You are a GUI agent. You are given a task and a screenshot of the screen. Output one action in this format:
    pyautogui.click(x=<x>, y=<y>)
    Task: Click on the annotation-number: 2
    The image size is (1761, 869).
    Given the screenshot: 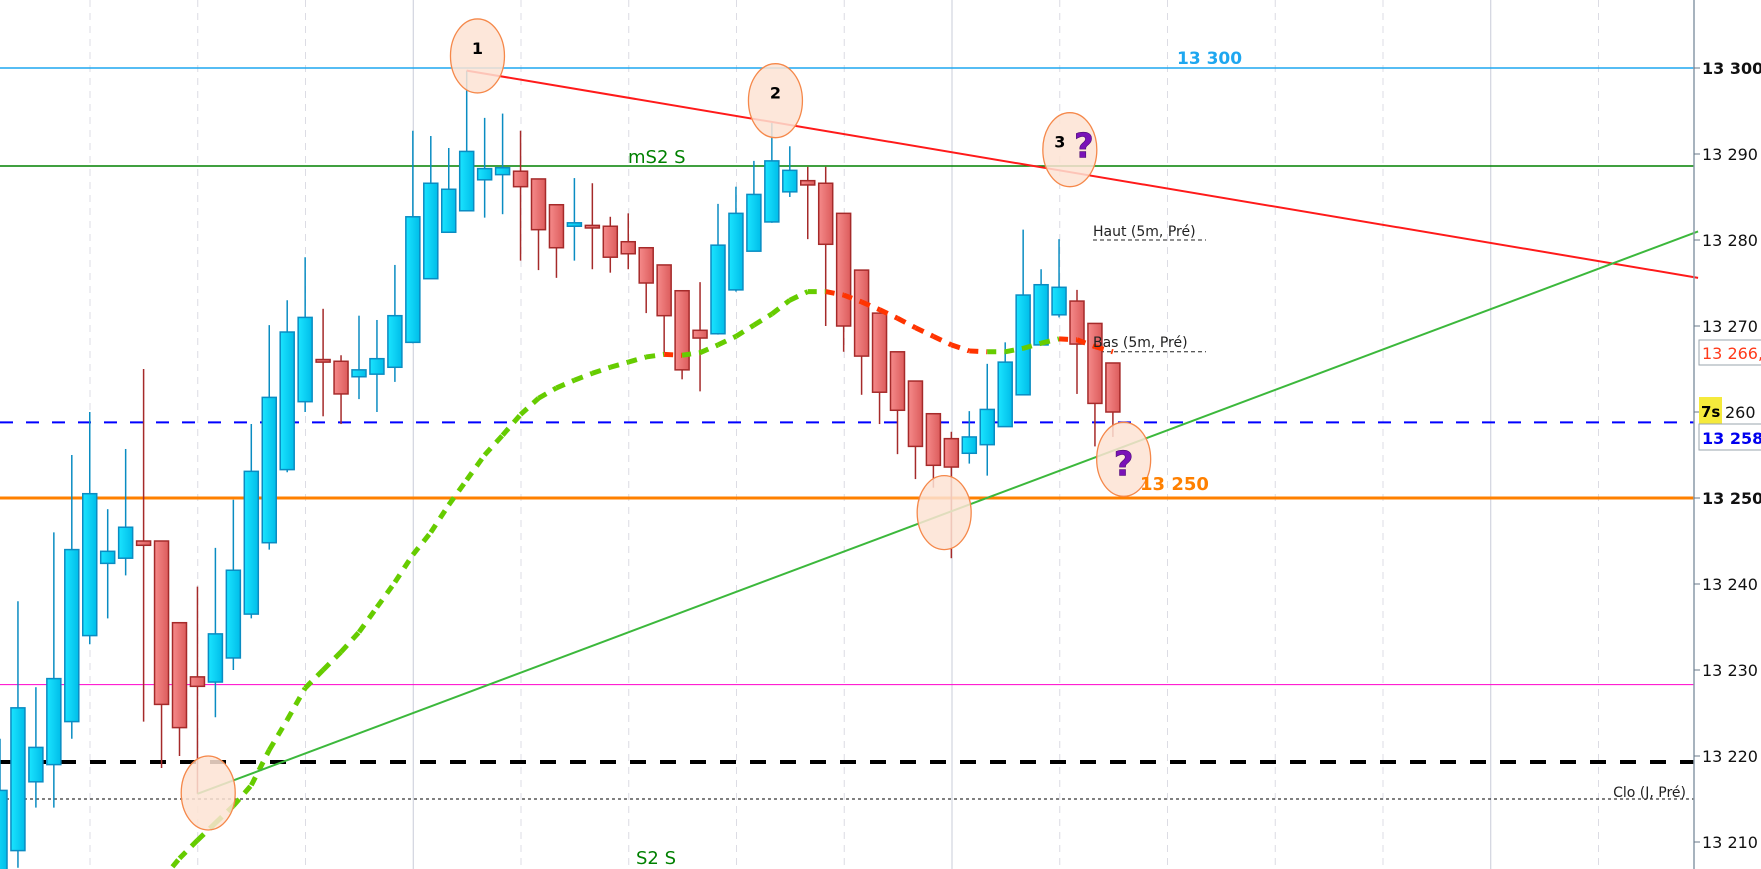 What is the action you would take?
    pyautogui.click(x=775, y=93)
    